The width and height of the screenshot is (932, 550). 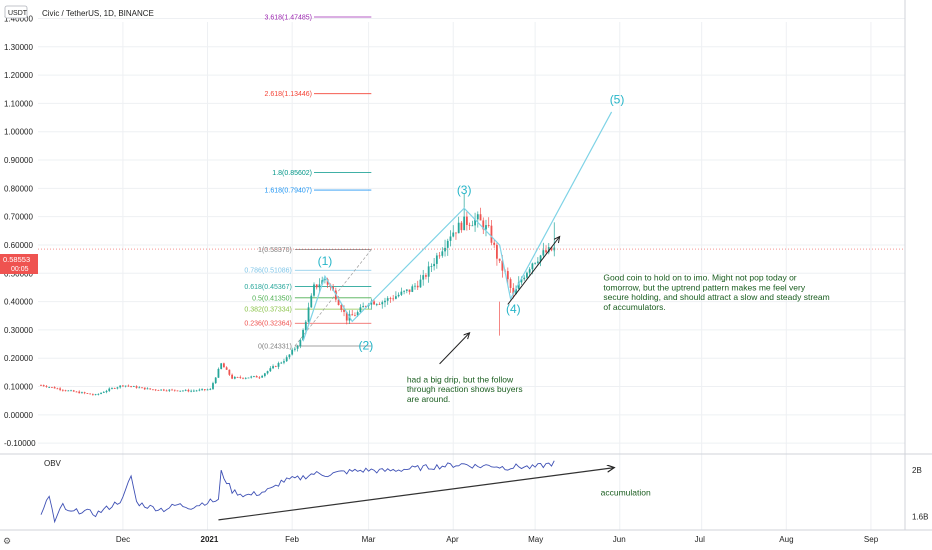 I want to click on time-tick-label: Mar, so click(x=369, y=539).